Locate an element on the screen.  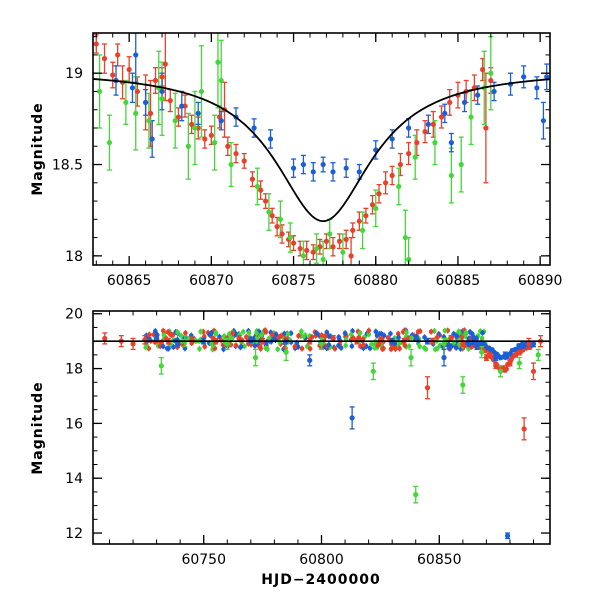
top-x-tick-label: 60880 is located at coordinates (375, 281).